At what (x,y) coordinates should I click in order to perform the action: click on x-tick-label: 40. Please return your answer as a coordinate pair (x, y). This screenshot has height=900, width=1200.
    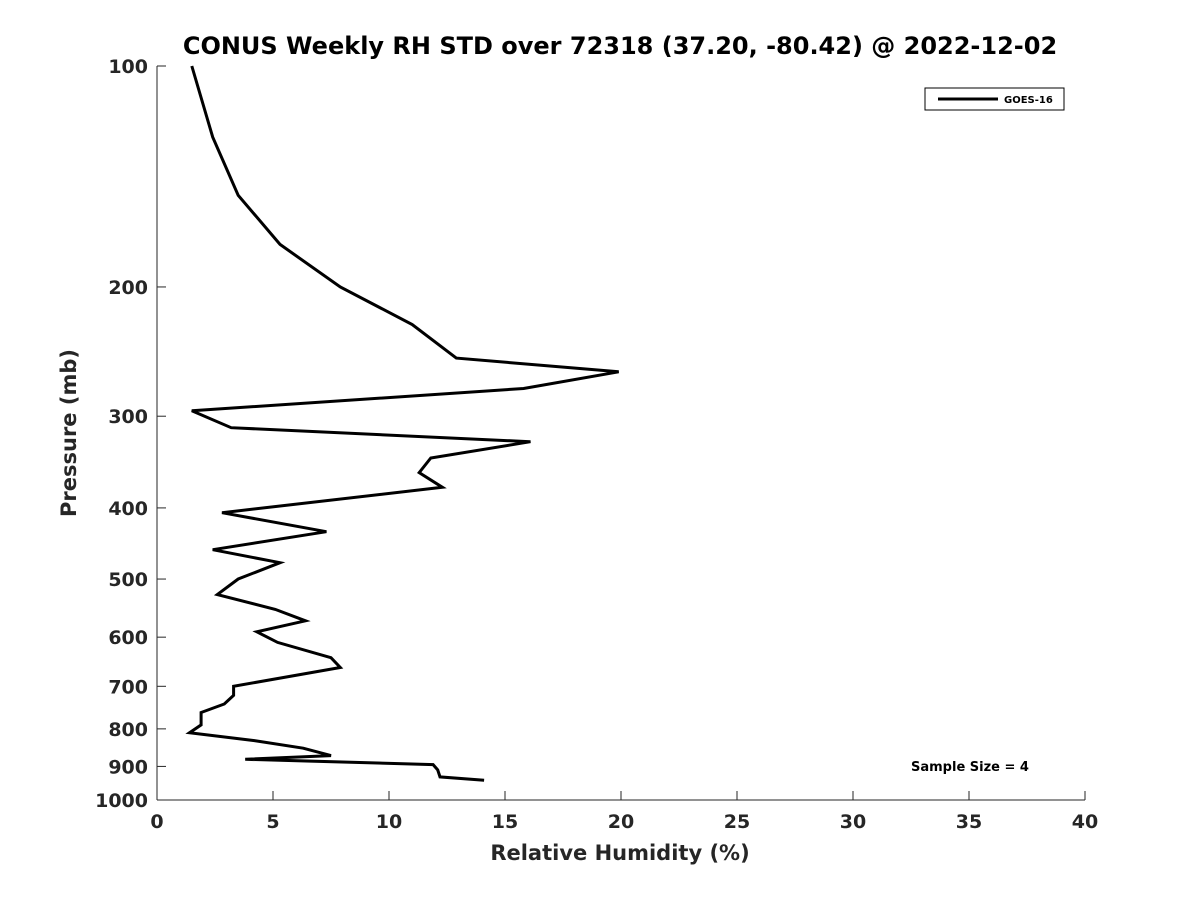
    Looking at the image, I should click on (1085, 822).